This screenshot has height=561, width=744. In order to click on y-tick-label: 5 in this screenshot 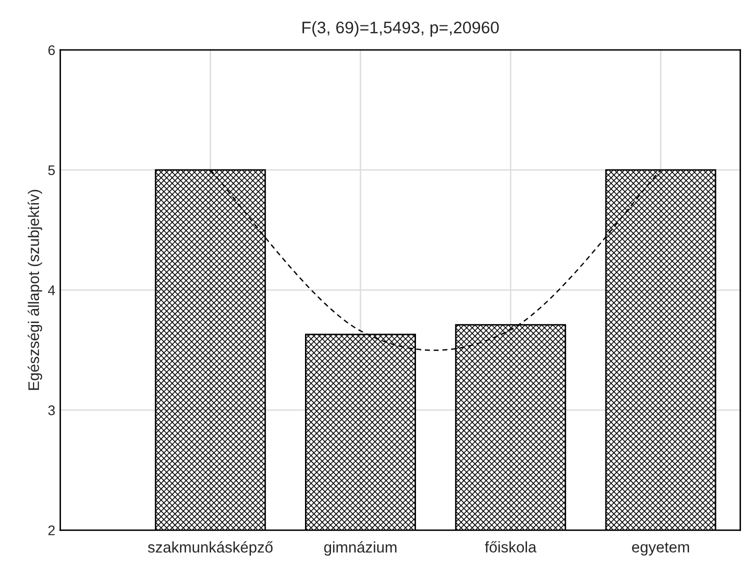, I will do `click(51, 170)`.